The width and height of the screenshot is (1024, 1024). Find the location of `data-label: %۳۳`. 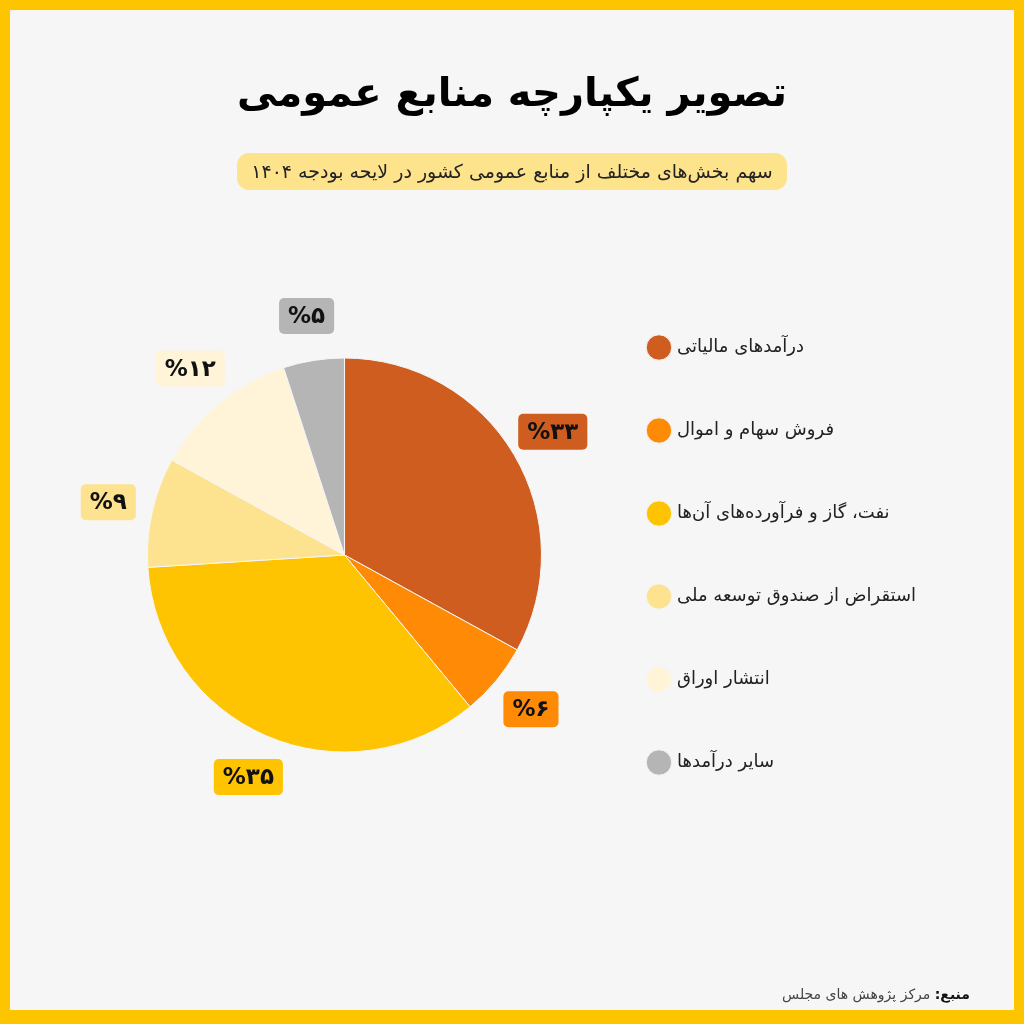

data-label: %۳۳ is located at coordinates (553, 430).